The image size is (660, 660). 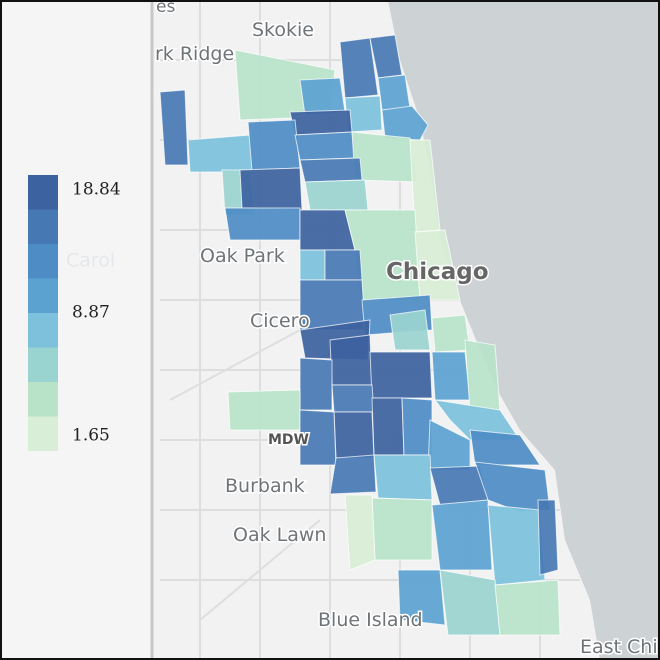 What do you see at coordinates (279, 535) in the screenshot?
I see `place-label: Oak Lawn` at bounding box center [279, 535].